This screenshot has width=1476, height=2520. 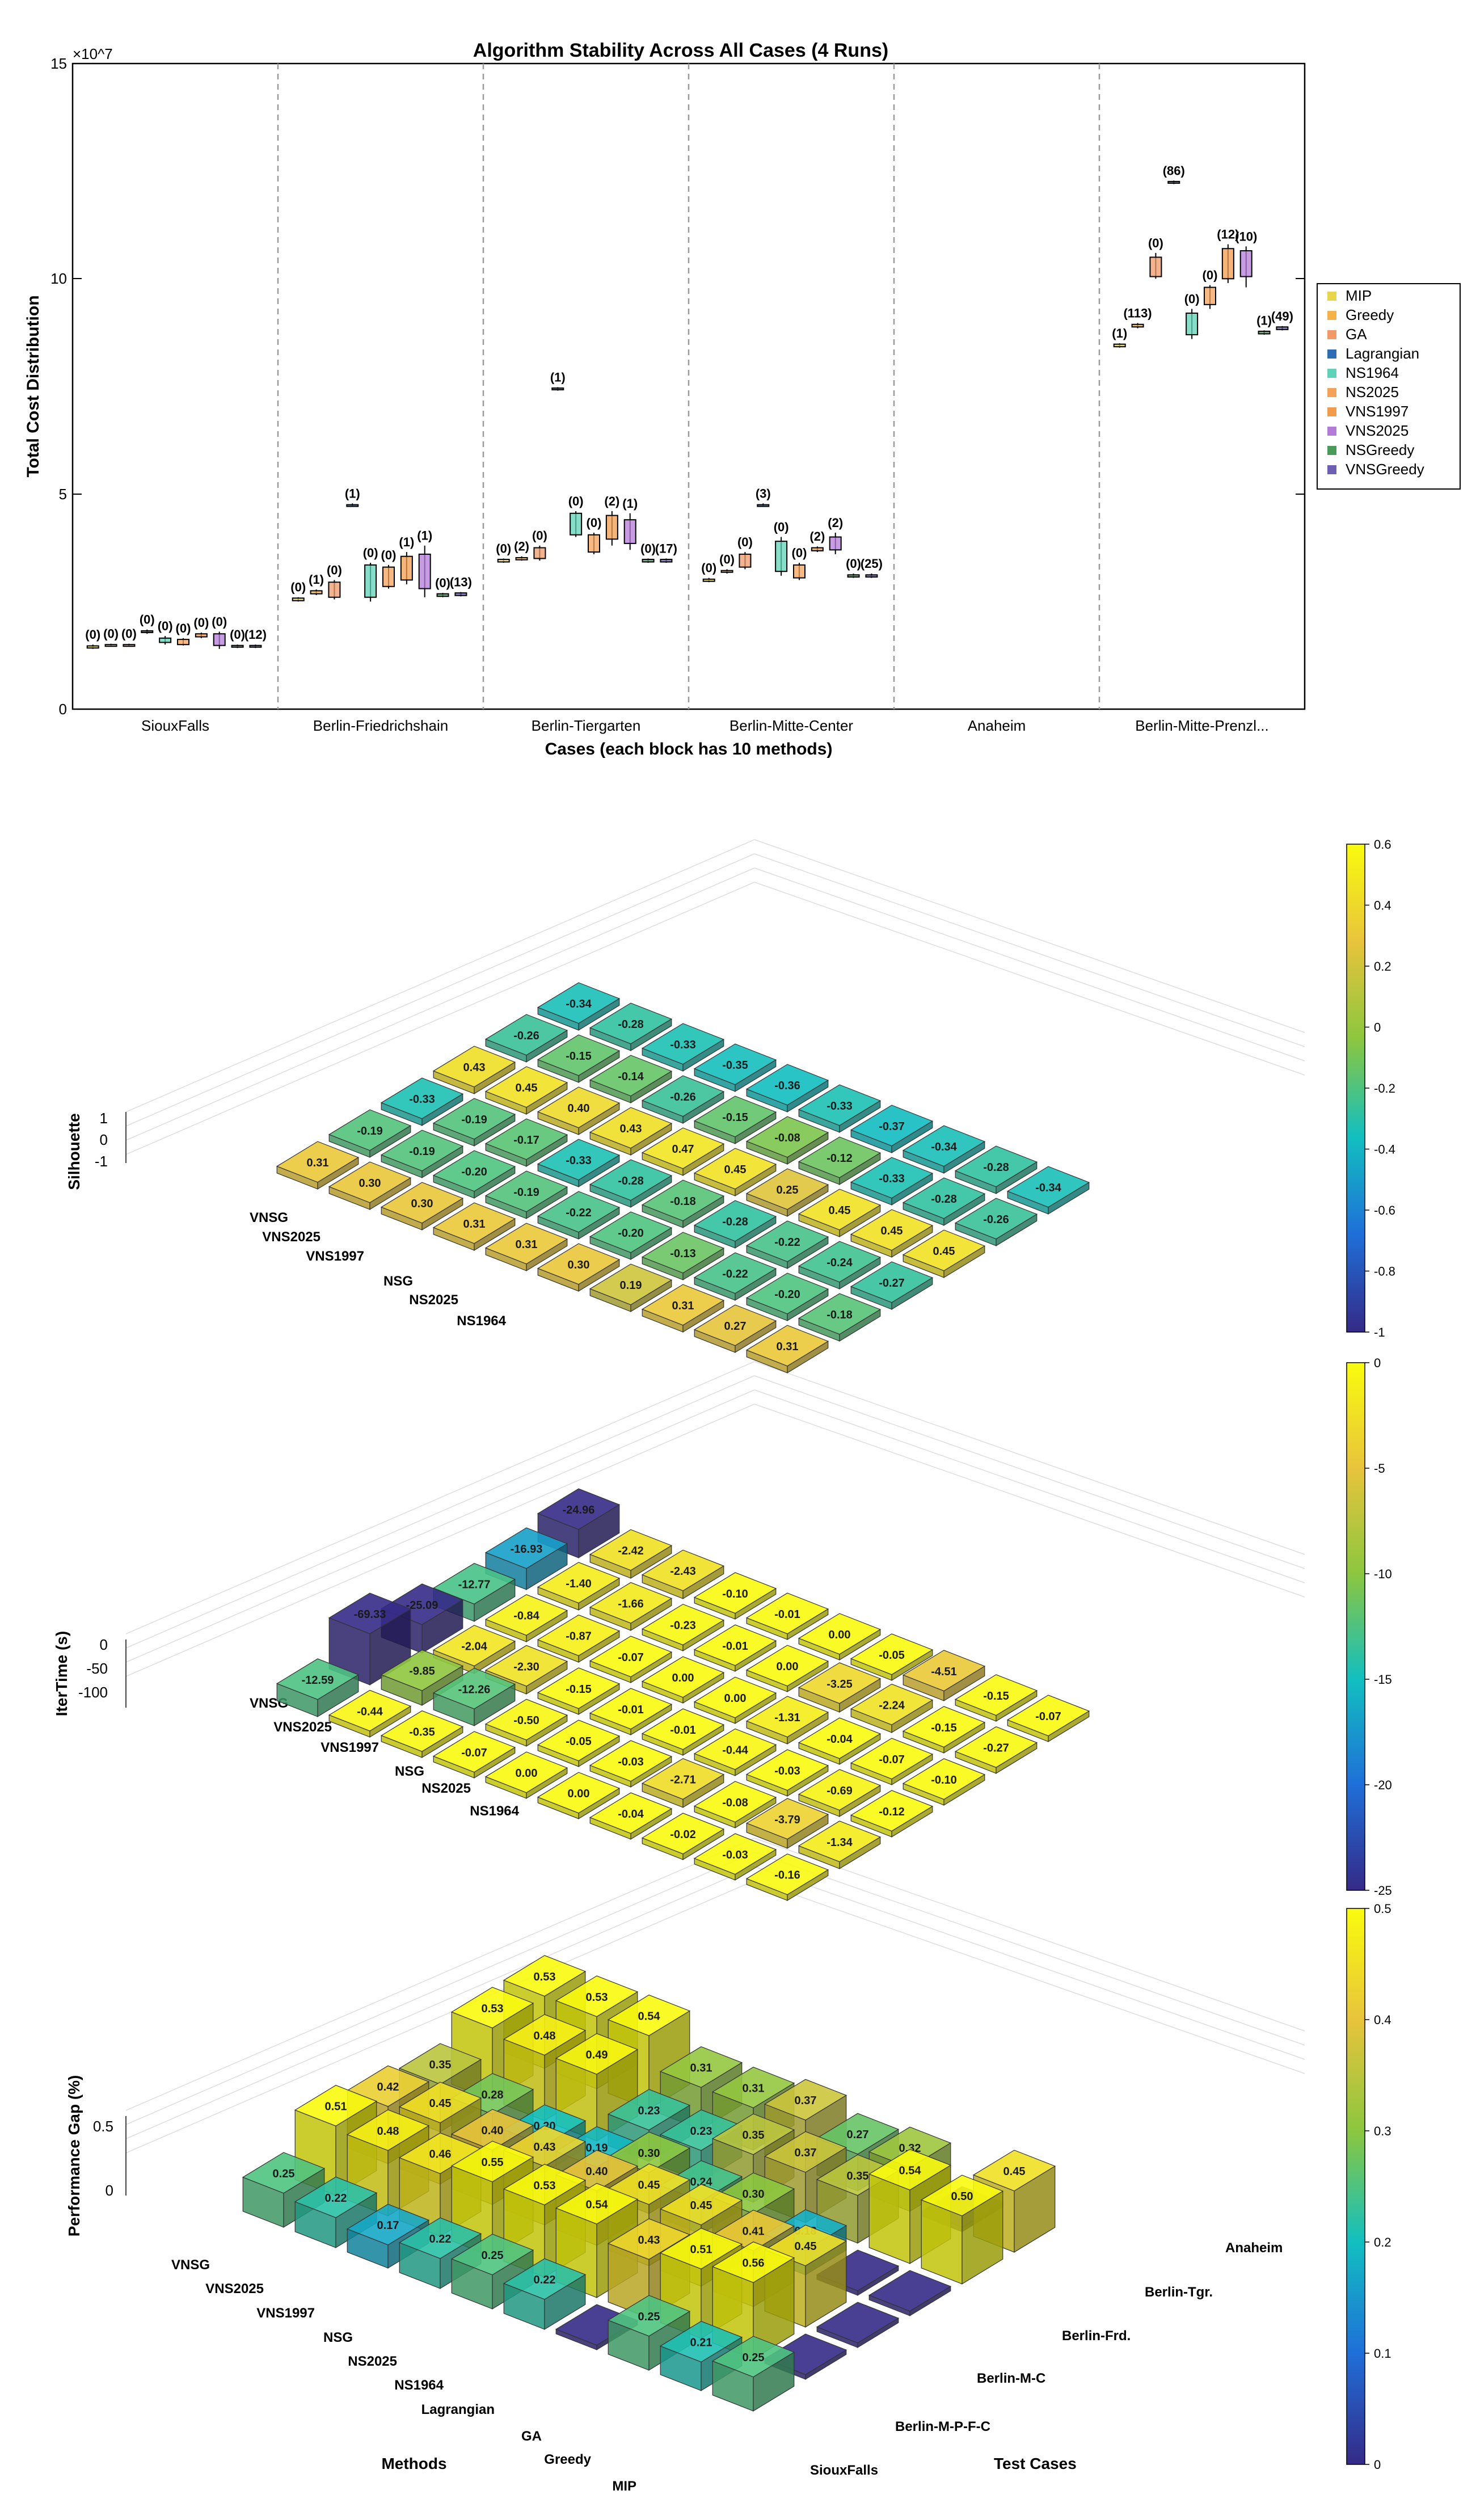 I want to click on box-mark: (2), so click(x=521, y=550).